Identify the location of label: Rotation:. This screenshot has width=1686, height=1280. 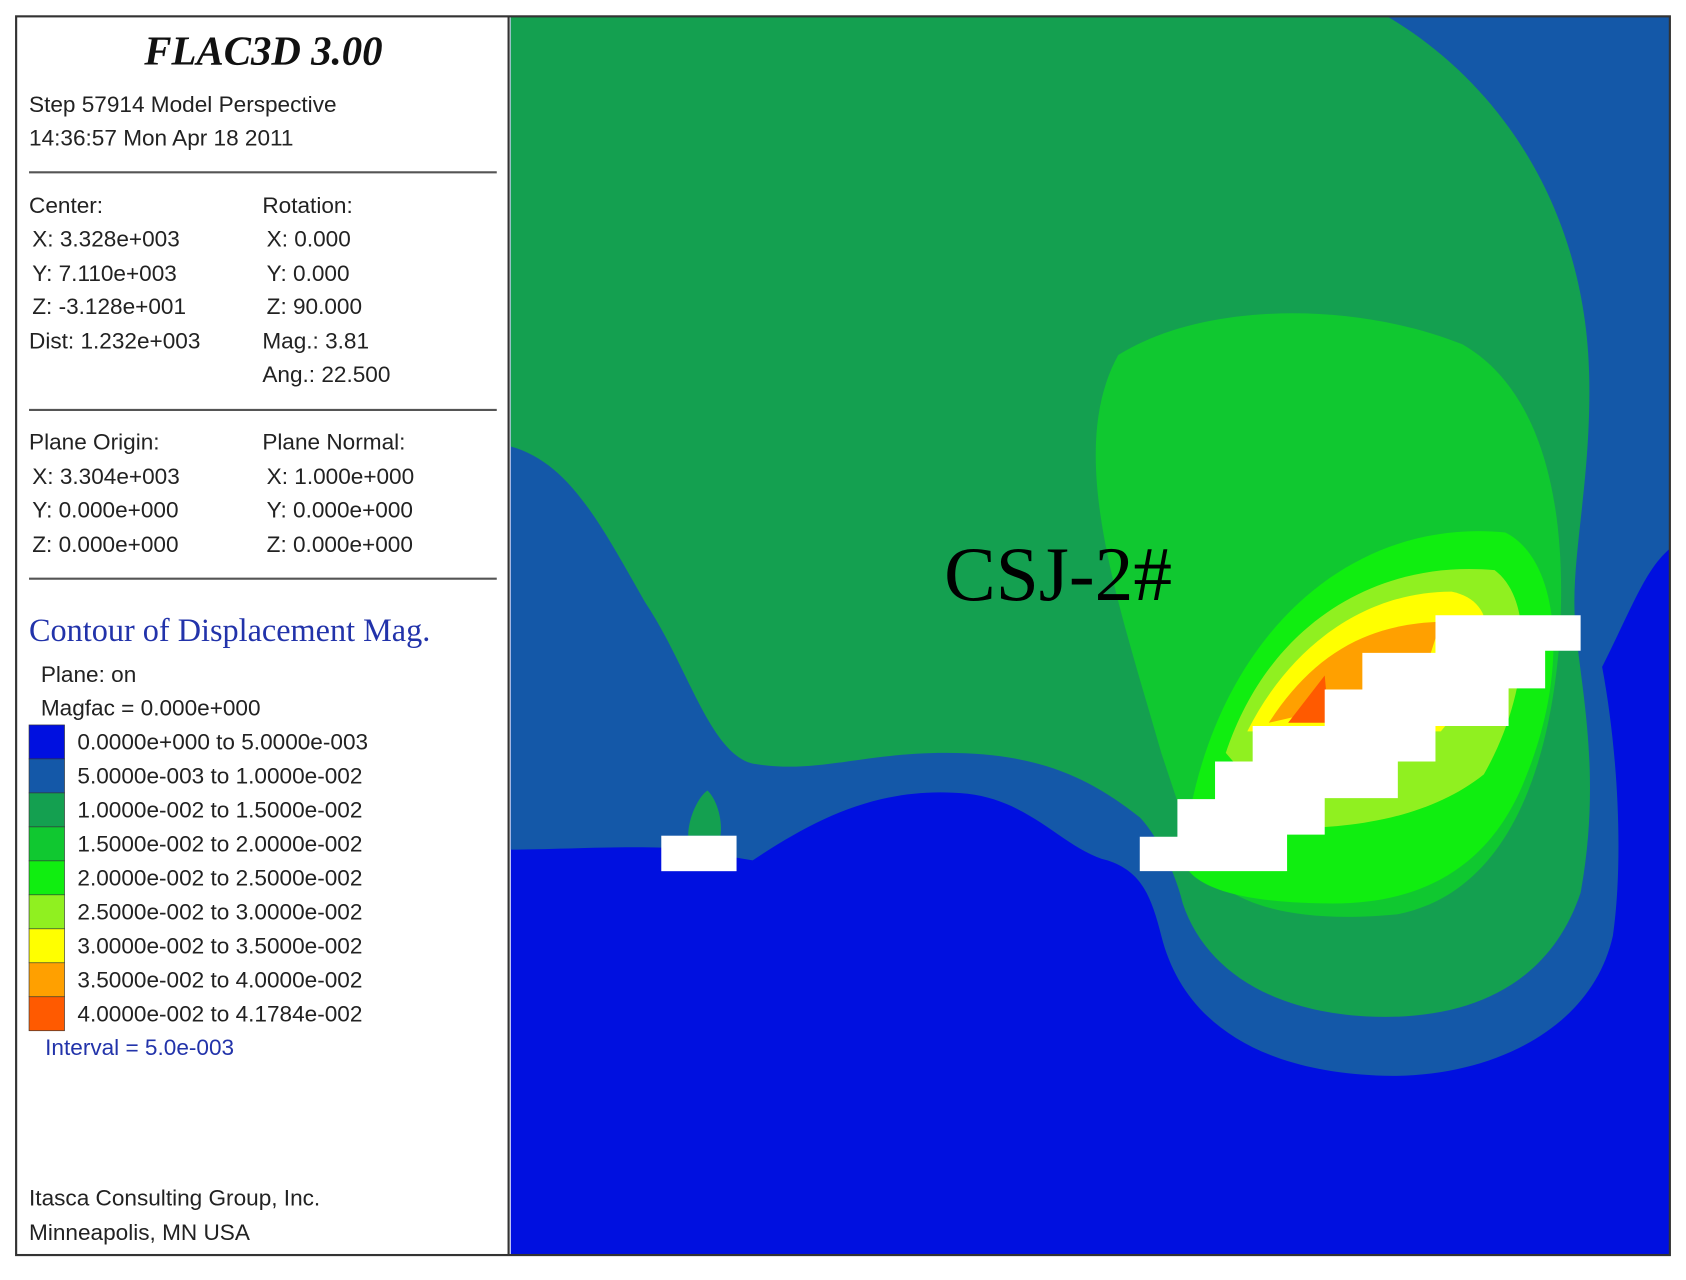
(307, 205).